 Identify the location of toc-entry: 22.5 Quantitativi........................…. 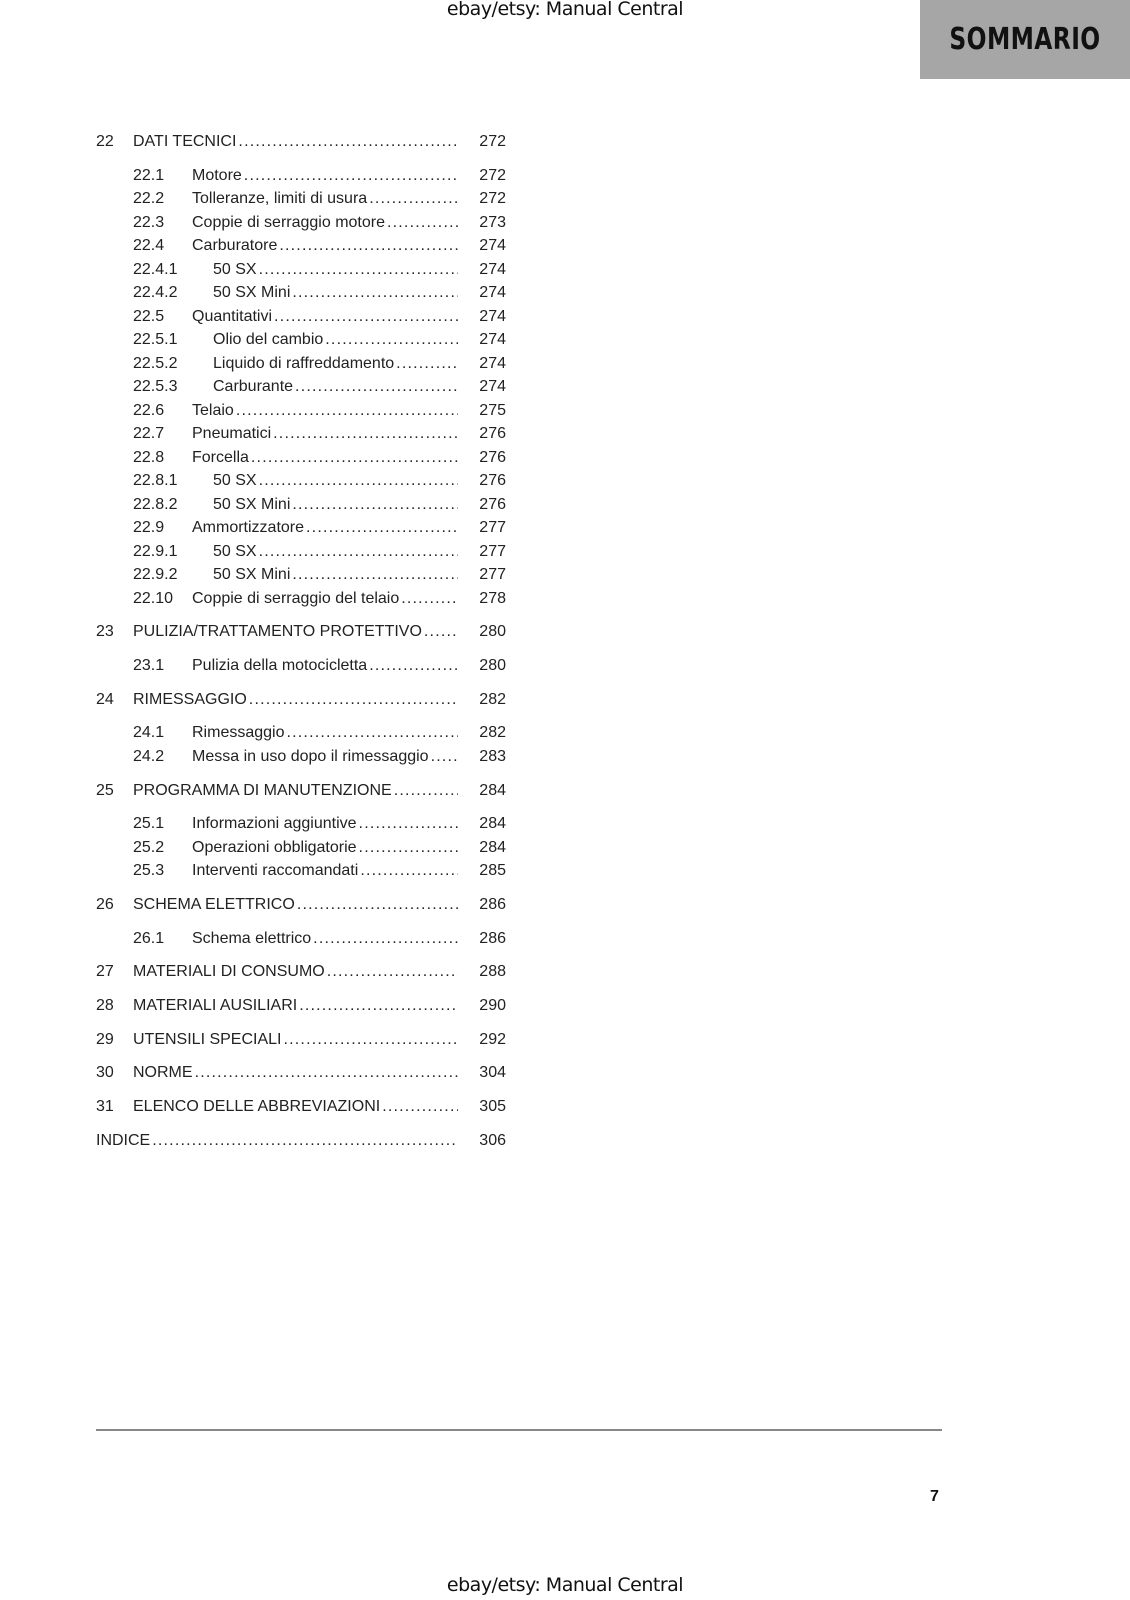
(301, 317).